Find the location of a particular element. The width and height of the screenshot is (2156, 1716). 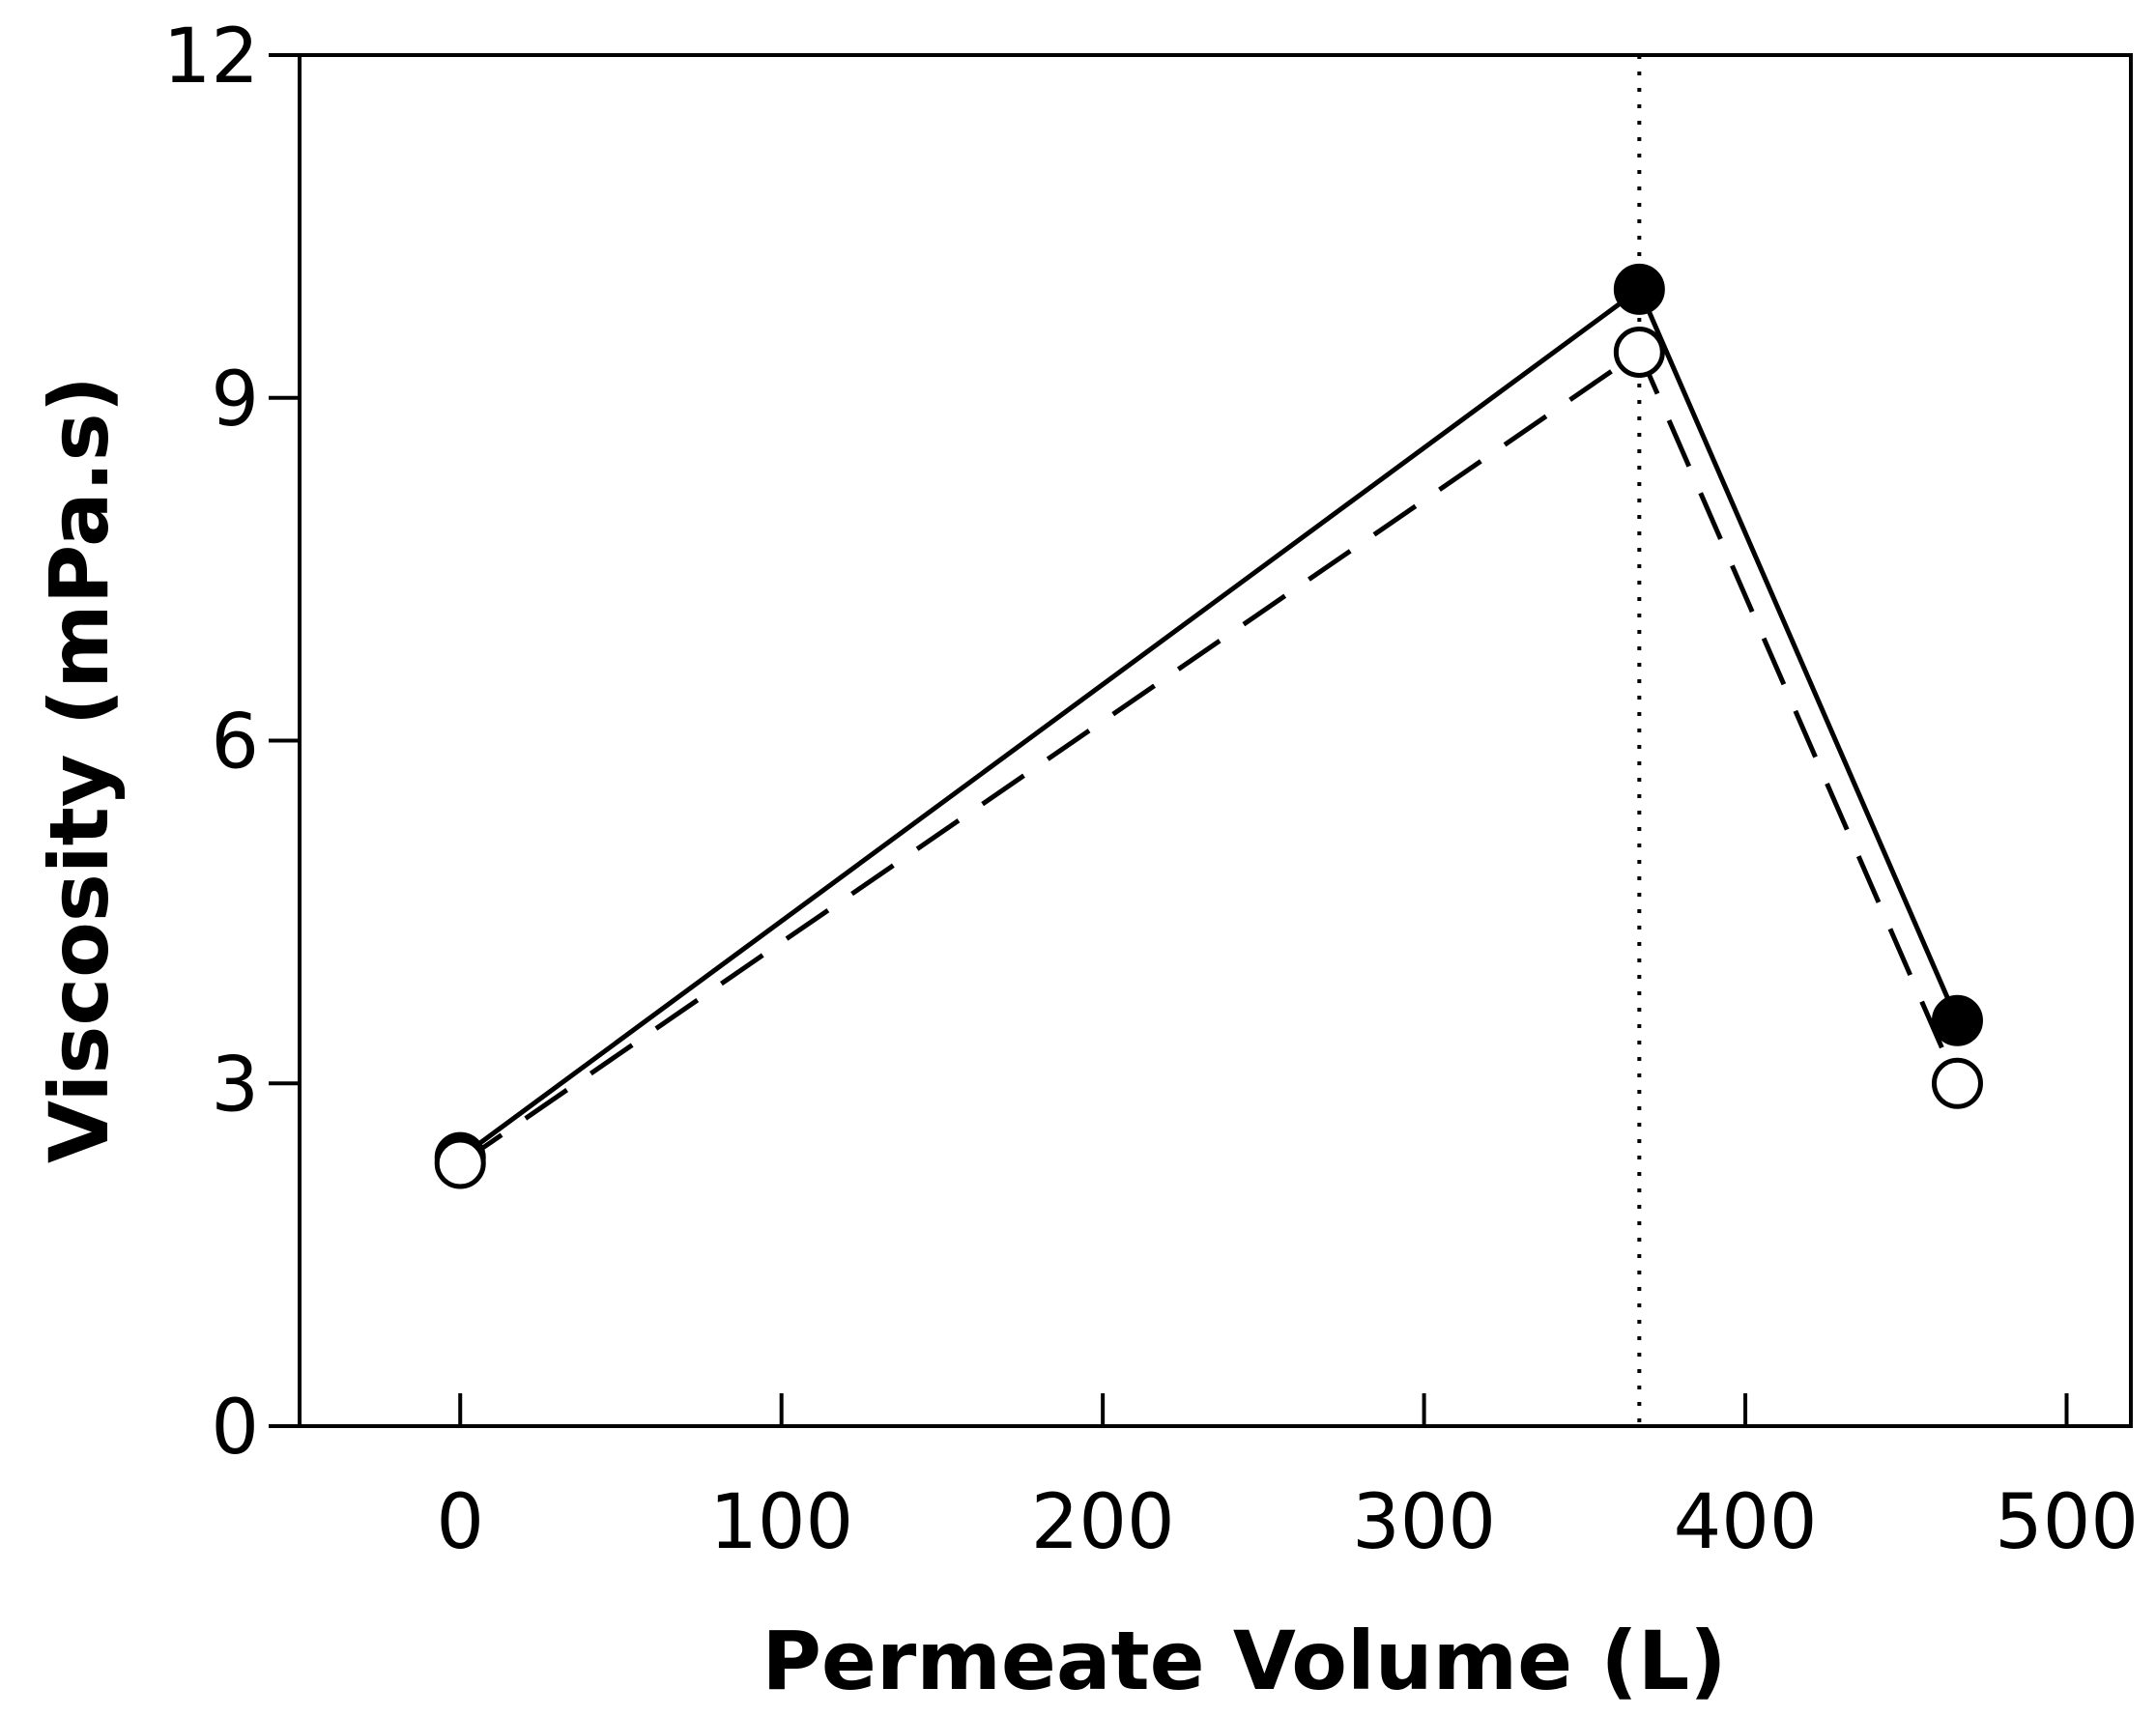

y-tick-label: 12 is located at coordinates (211, 57).